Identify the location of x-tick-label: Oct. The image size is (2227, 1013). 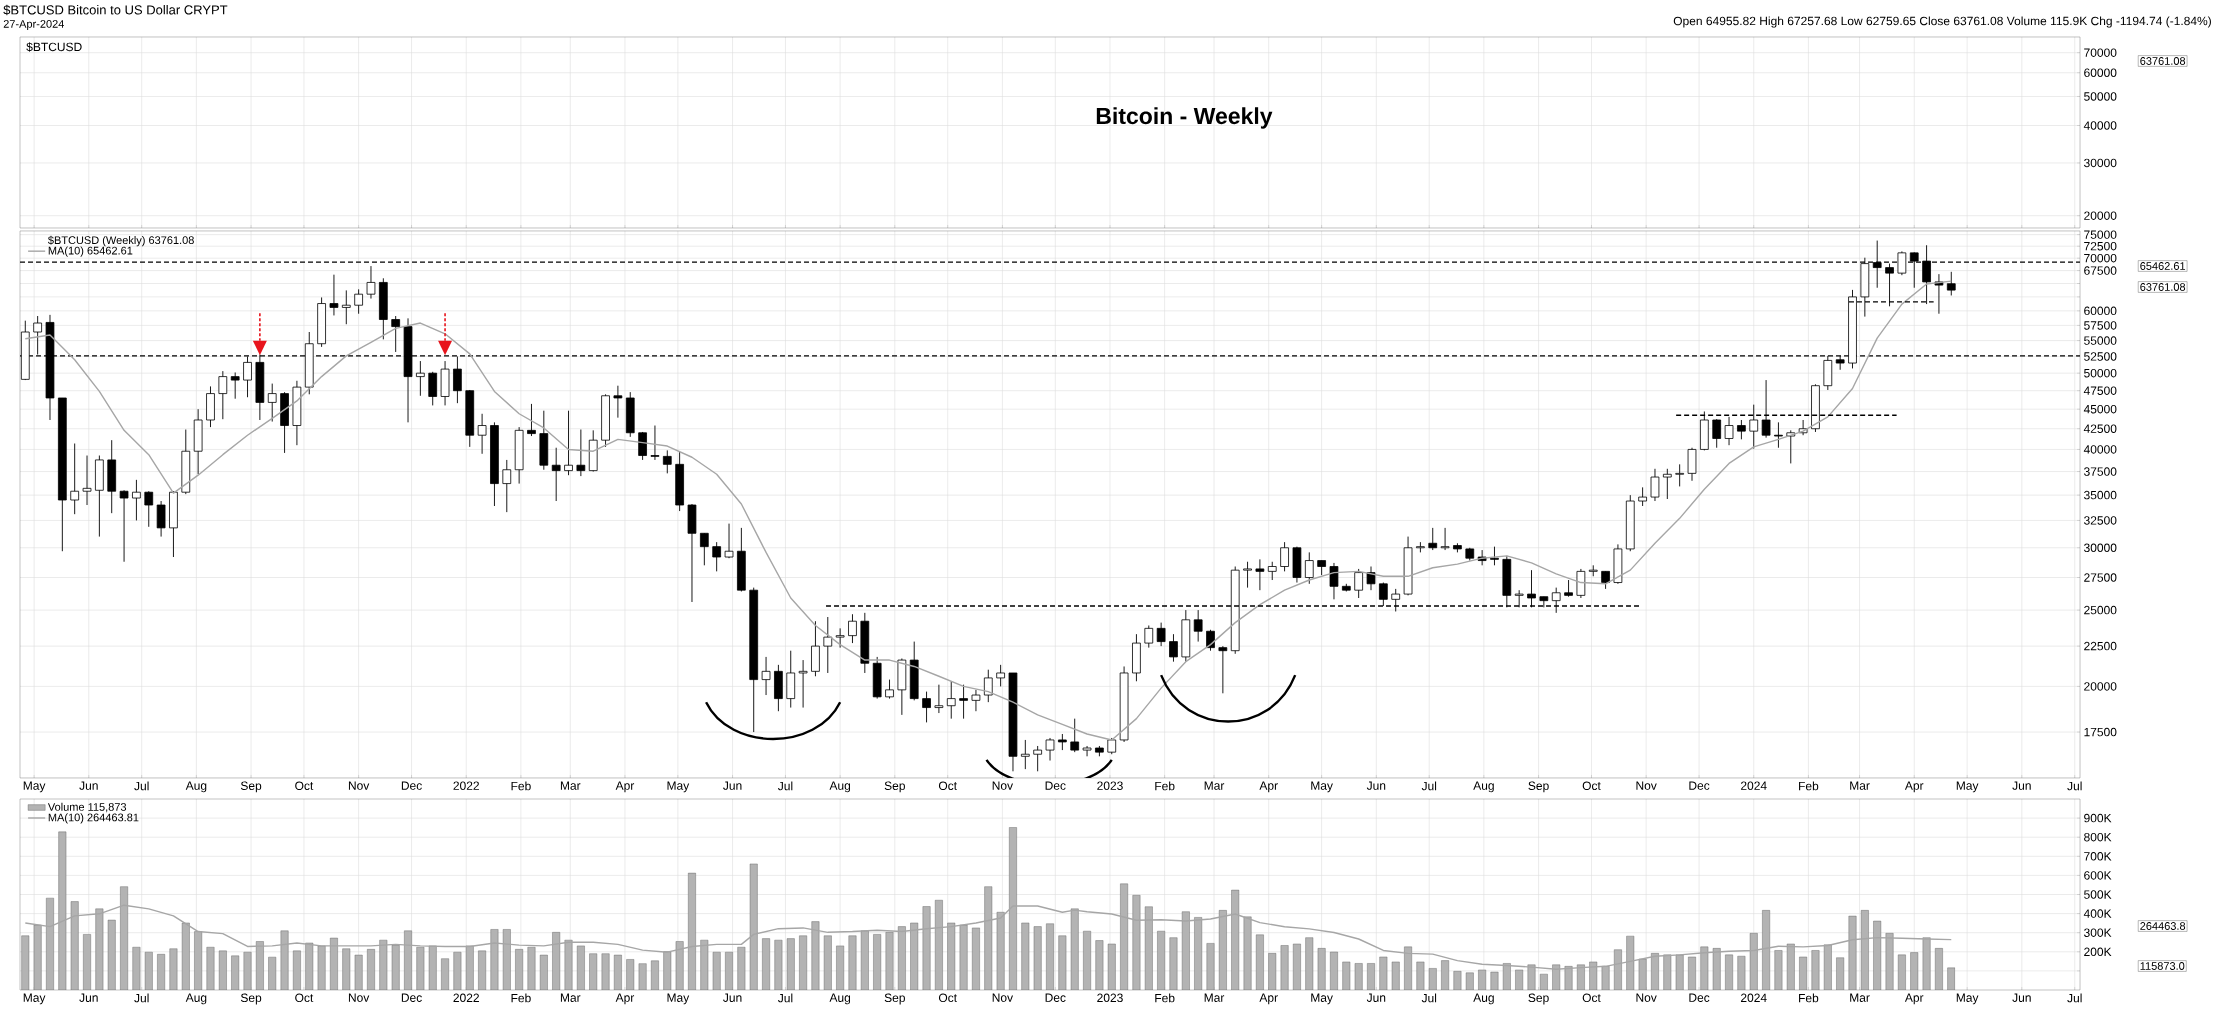
(1591, 998).